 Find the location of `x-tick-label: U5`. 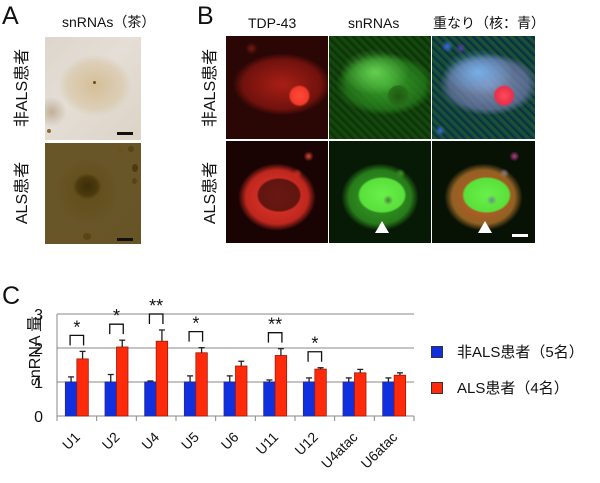

x-tick-label: U5 is located at coordinates (190, 441).